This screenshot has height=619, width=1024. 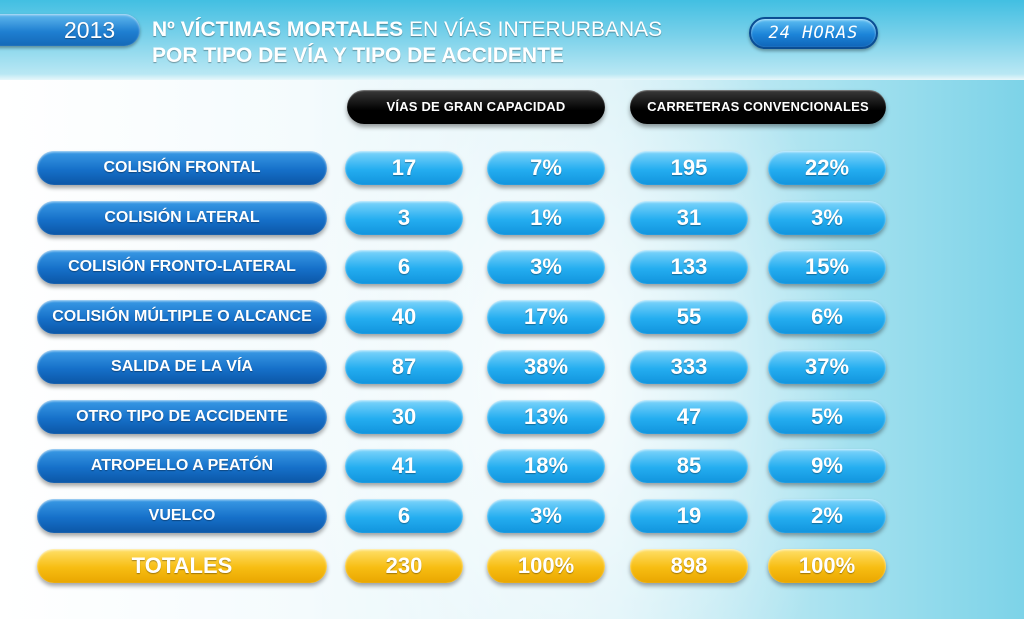 I want to click on gran-capacidad-percent: 7%, so click(x=546, y=168).